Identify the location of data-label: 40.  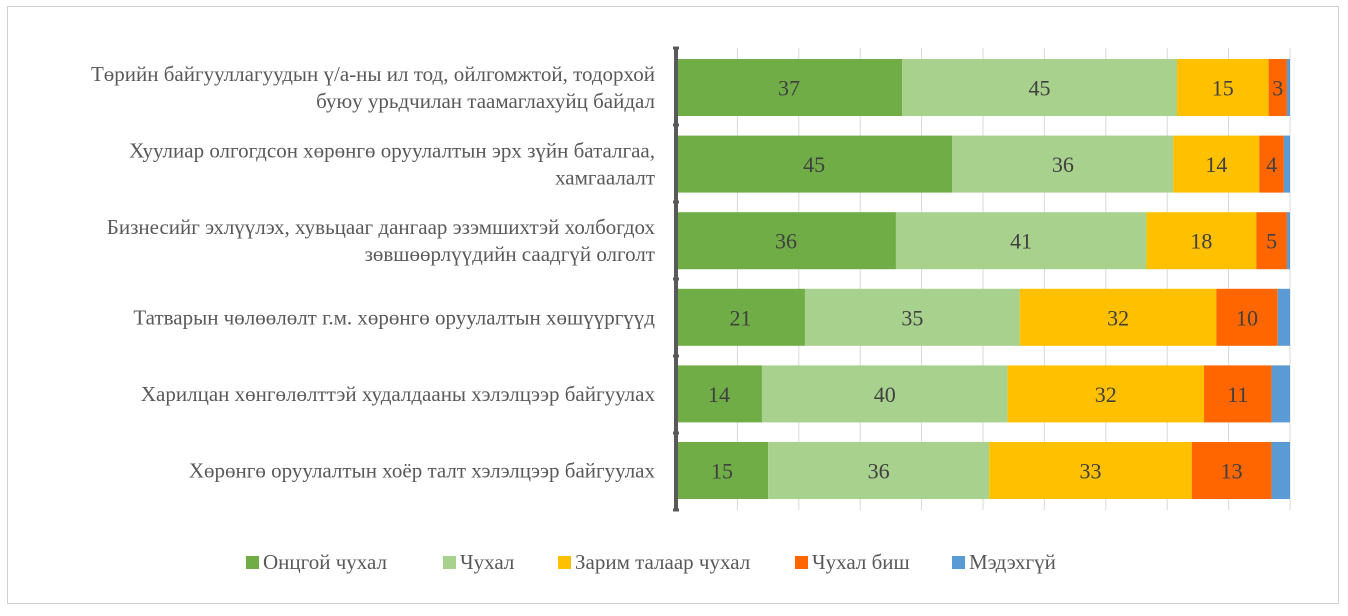
(885, 394).